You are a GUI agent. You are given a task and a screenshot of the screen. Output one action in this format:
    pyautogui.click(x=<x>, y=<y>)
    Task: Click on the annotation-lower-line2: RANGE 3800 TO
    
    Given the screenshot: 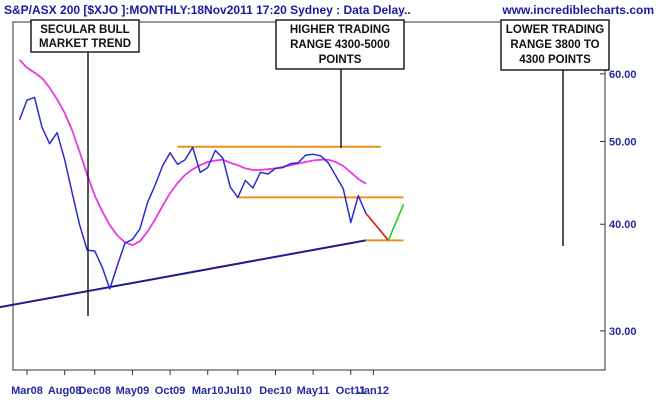 What is the action you would take?
    pyautogui.click(x=554, y=45)
    